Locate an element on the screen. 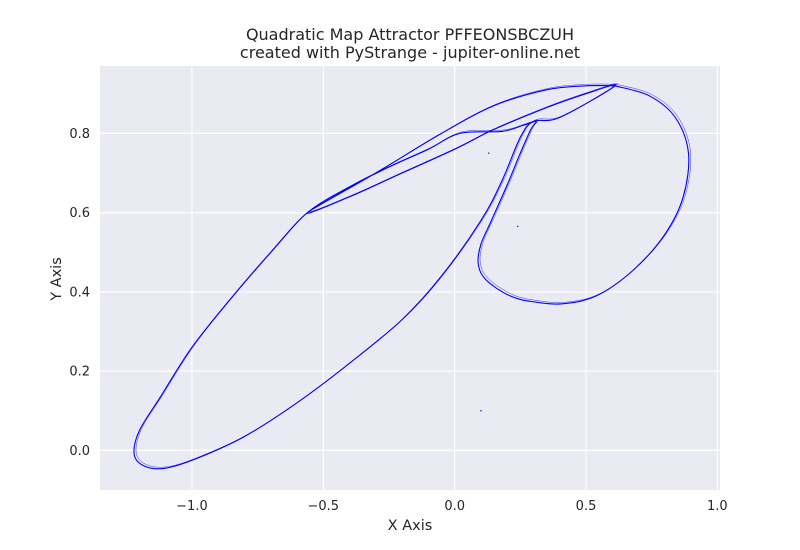 This screenshot has width=800, height=550. x-tick-label: 0.0 is located at coordinates (454, 506).